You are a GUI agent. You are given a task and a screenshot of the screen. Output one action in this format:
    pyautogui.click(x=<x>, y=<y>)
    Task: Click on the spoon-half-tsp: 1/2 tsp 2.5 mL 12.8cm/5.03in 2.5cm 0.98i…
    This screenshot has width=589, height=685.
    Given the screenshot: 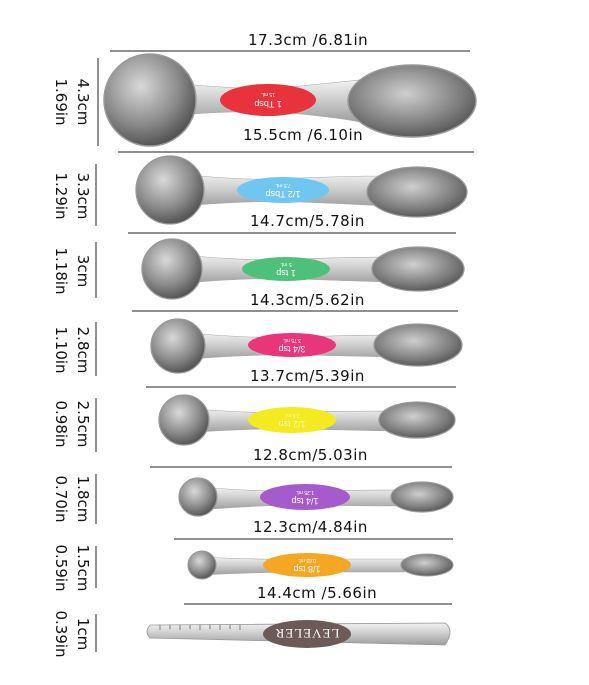 What is the action you would take?
    pyautogui.click(x=254, y=431)
    